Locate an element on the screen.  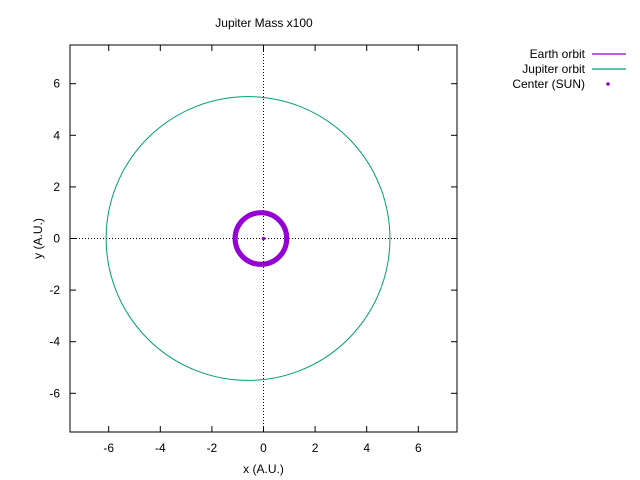
earth-orbit-line is located at coordinates (261, 238).